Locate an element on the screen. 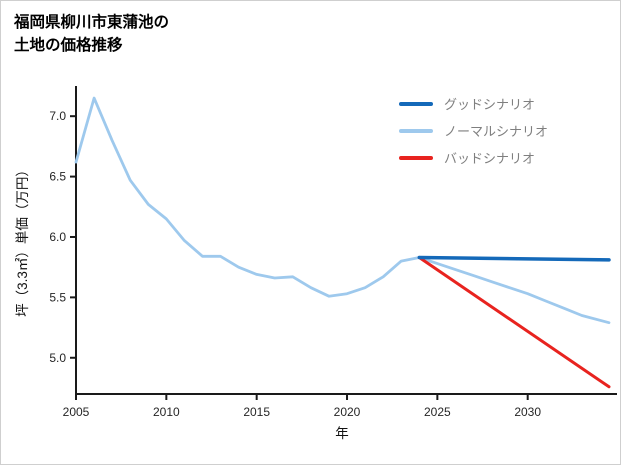 This screenshot has width=621, height=465. x-tick-label: 2010 is located at coordinates (166, 412).